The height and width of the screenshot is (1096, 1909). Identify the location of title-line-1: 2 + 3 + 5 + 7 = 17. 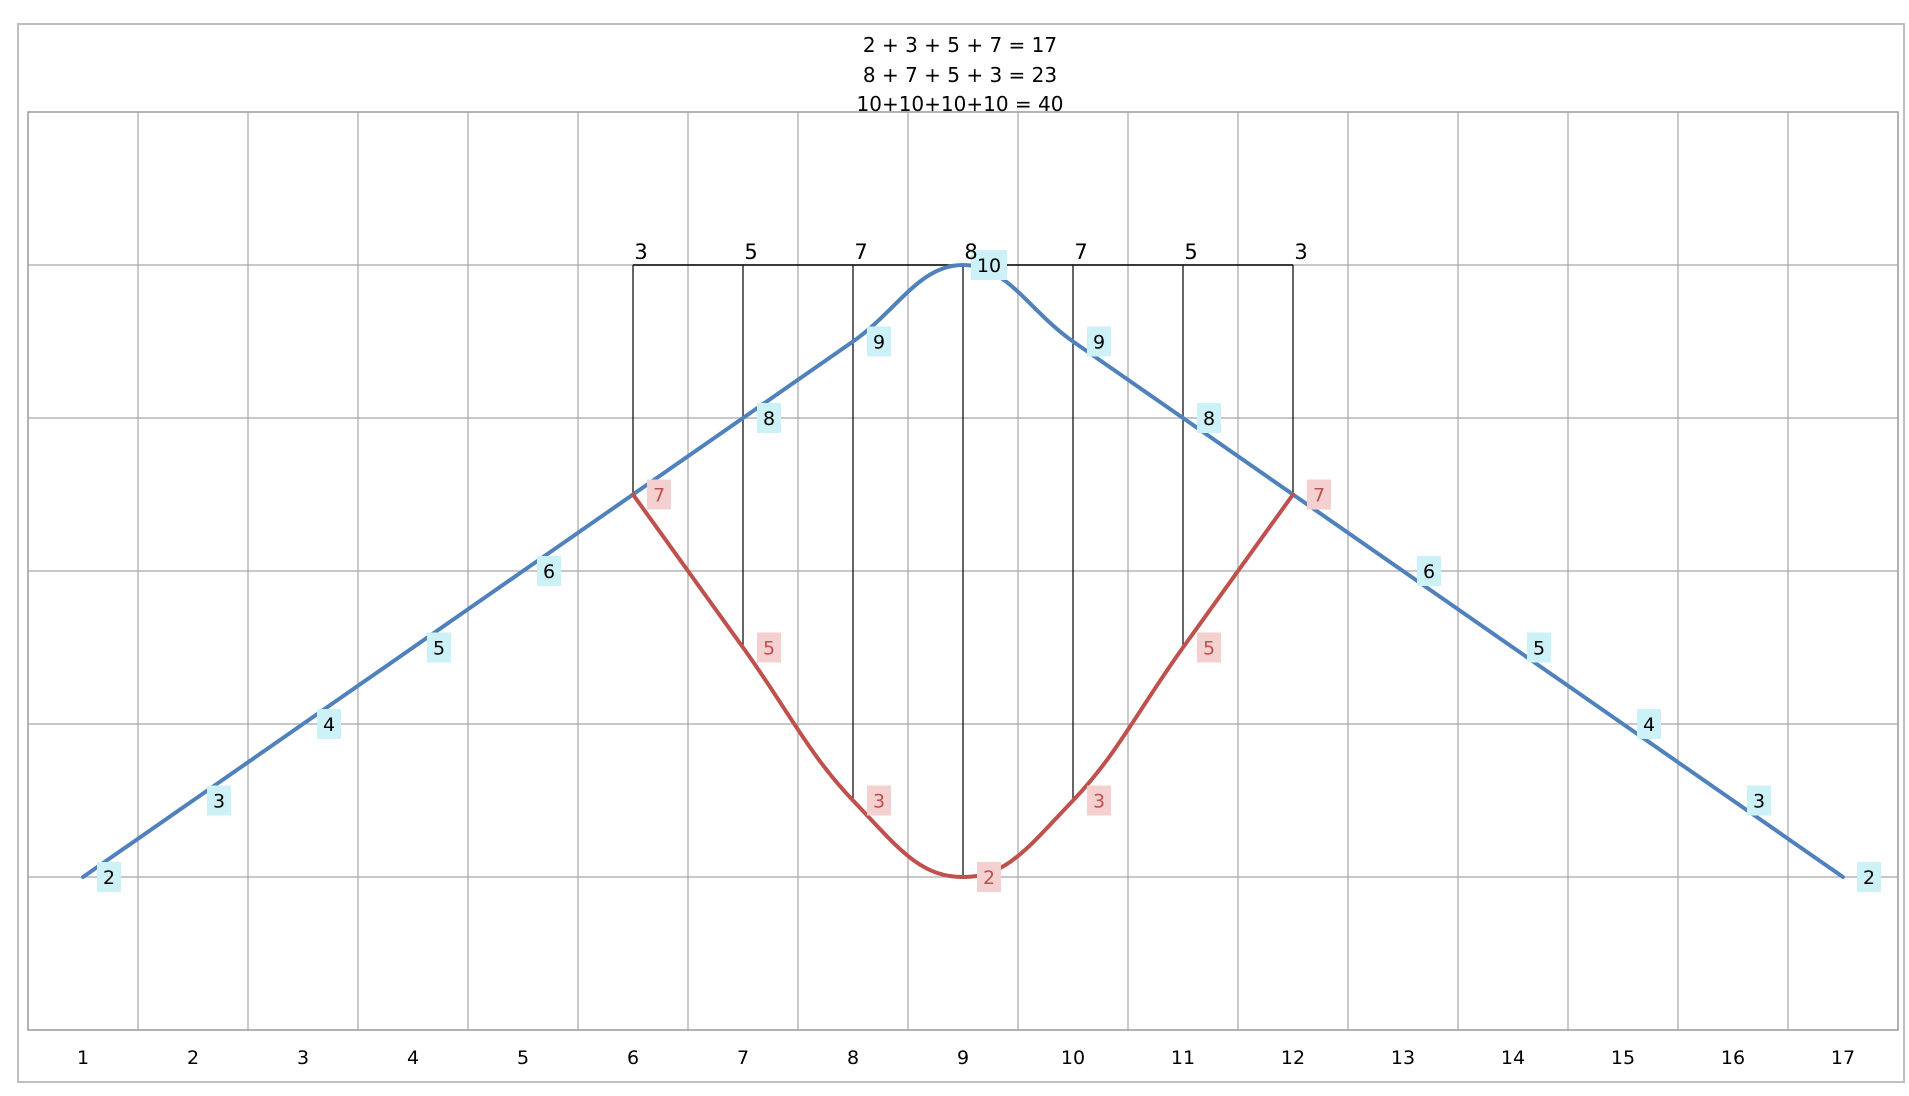
(960, 45).